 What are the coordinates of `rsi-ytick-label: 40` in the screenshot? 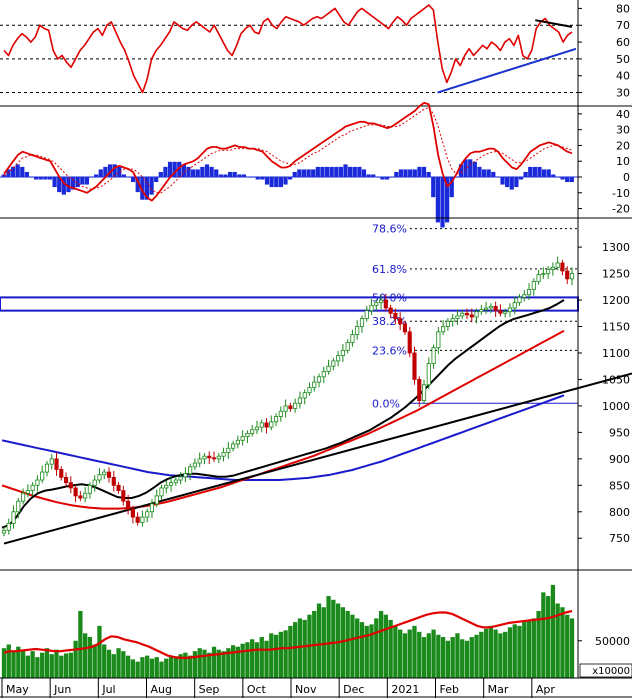 It's located at (623, 76).